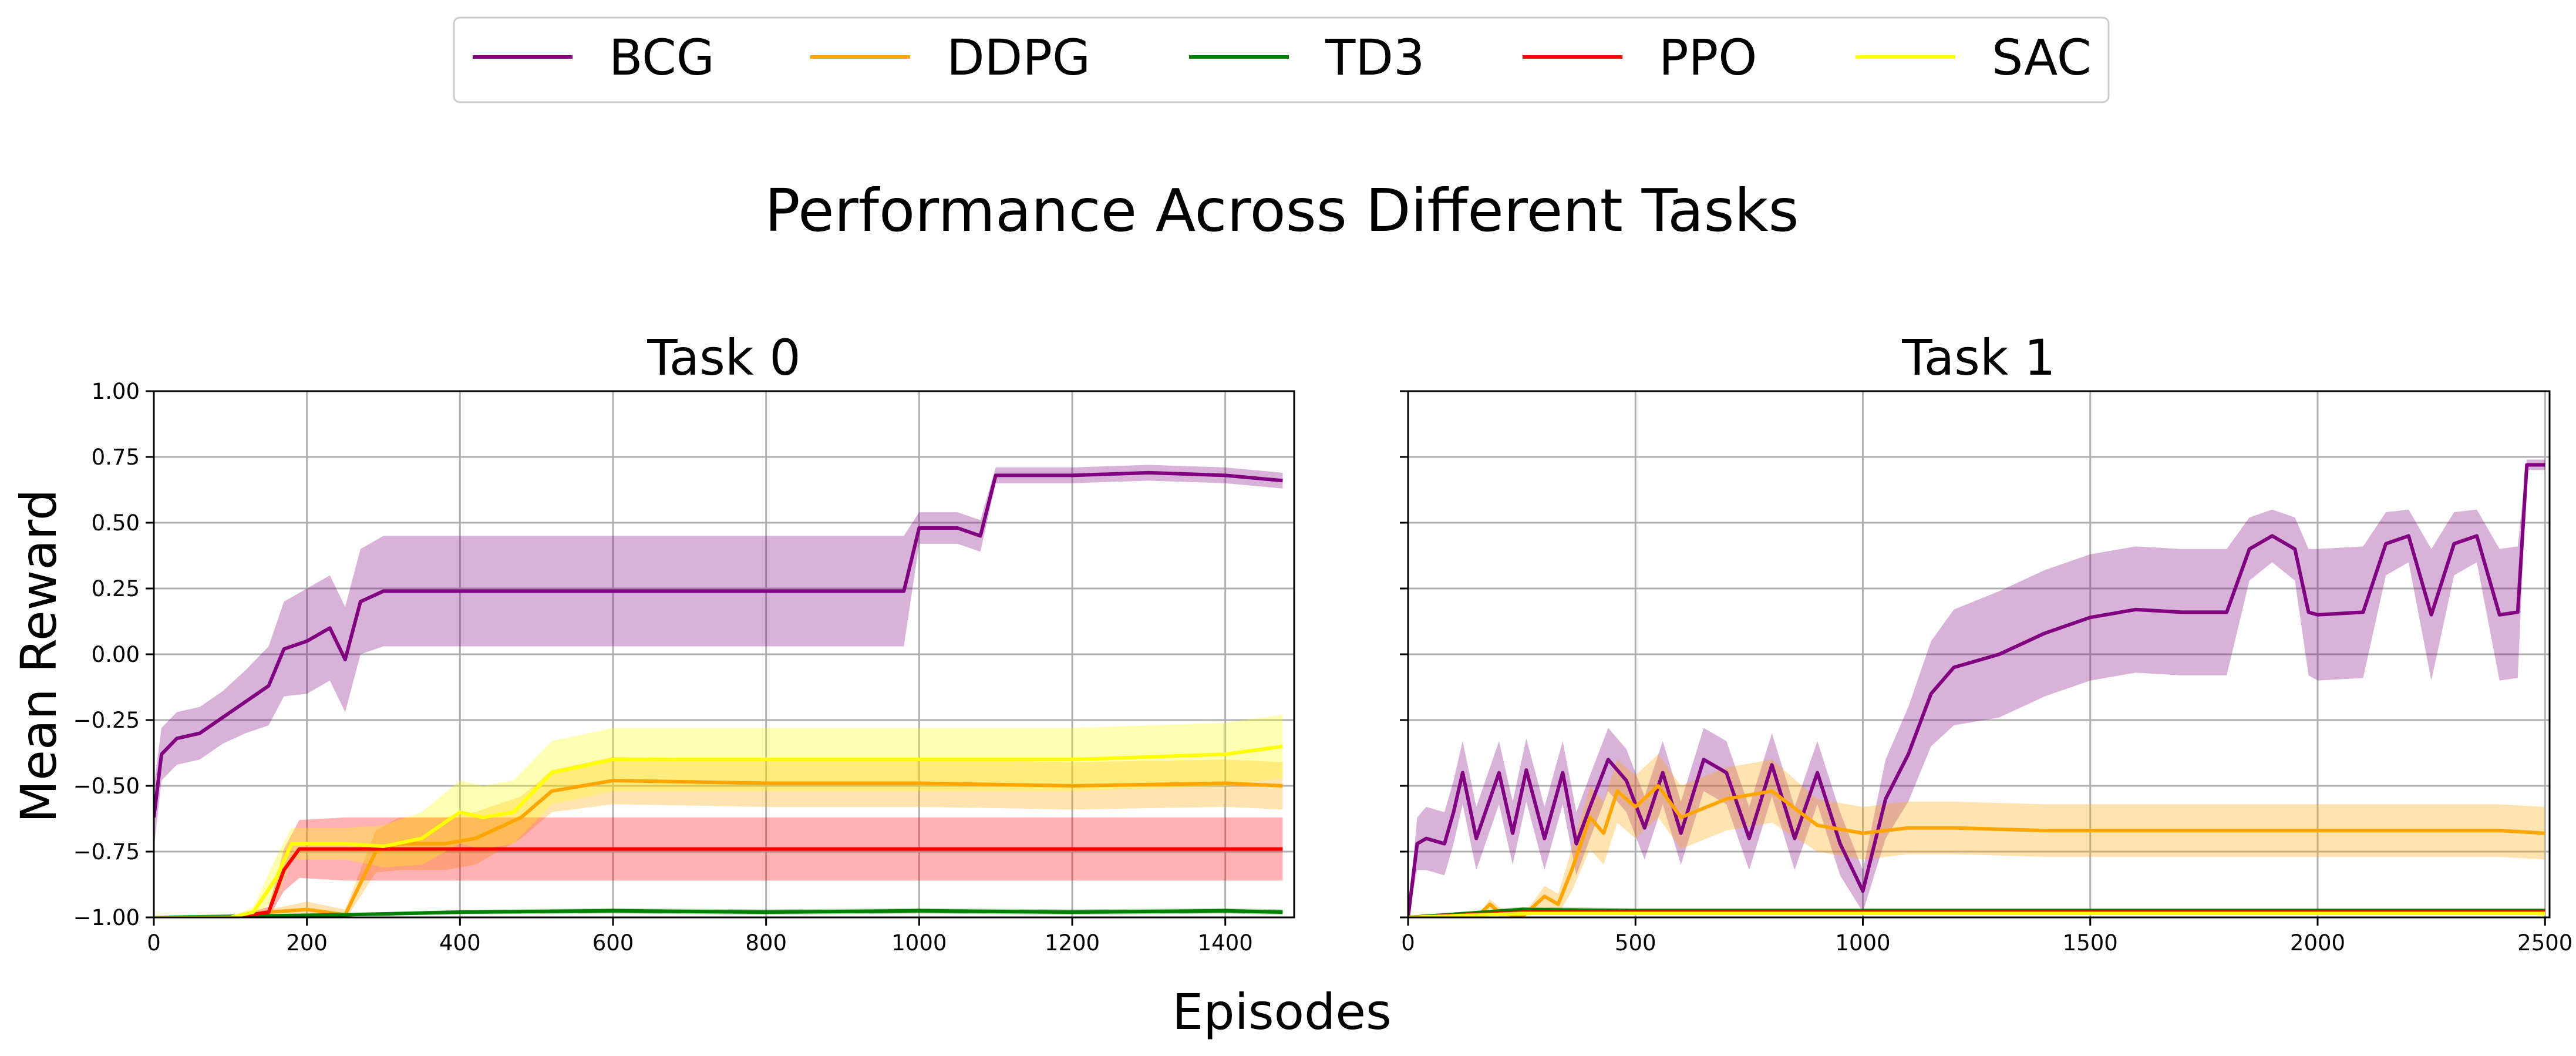 Image resolution: width=2576 pixels, height=1056 pixels. What do you see at coordinates (2544, 943) in the screenshot?
I see `x-tick-label: 2500` at bounding box center [2544, 943].